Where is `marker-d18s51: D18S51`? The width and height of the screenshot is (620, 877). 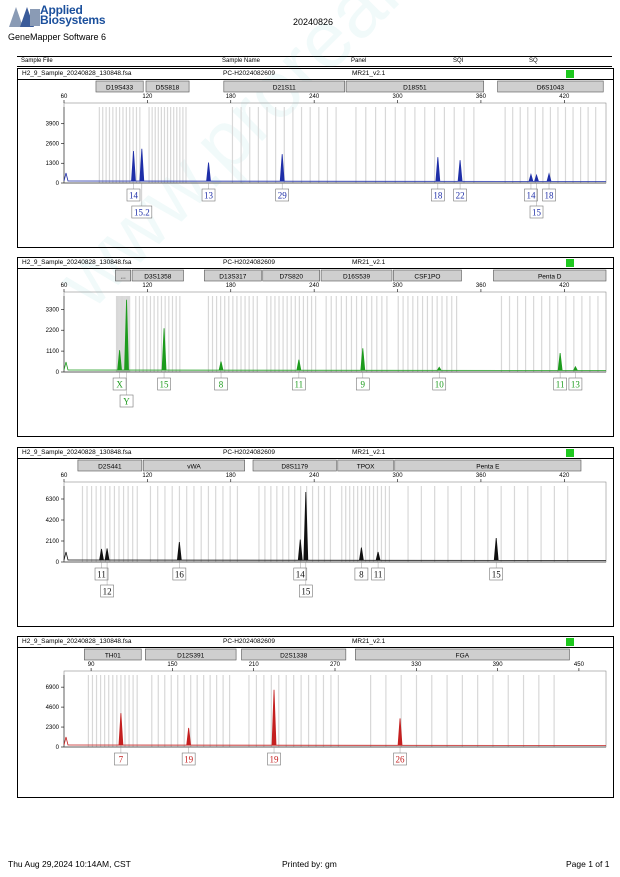
marker-d18s51: D18S51 is located at coordinates (415, 86).